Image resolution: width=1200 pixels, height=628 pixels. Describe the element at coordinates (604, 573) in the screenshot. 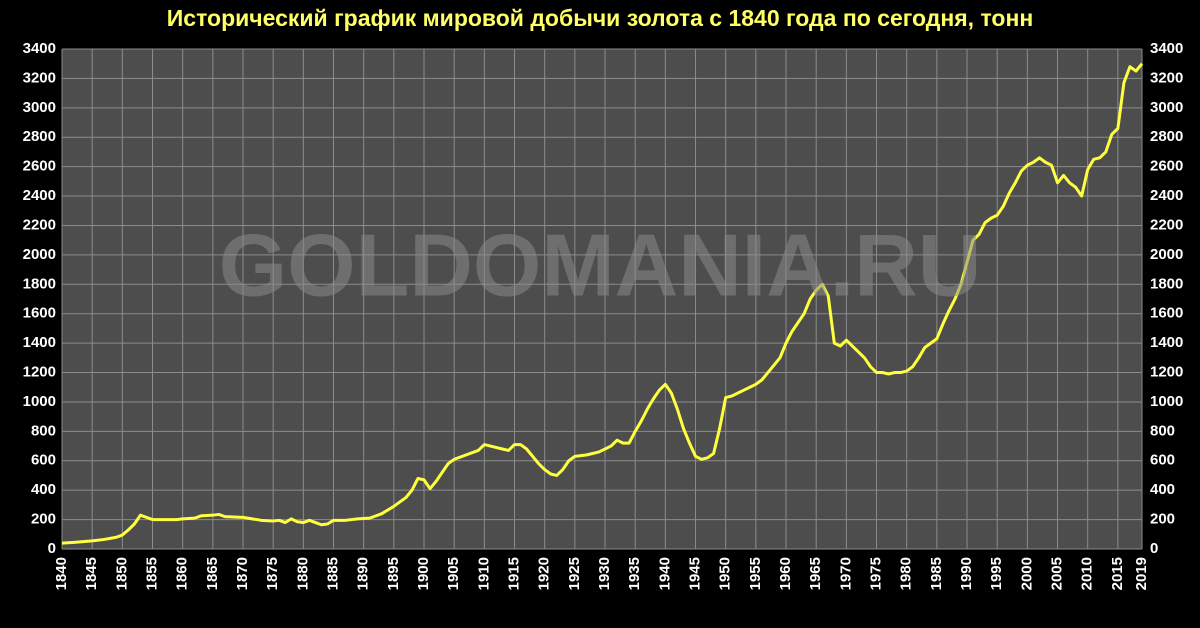

I see `x-tick-label: 1930` at that location.